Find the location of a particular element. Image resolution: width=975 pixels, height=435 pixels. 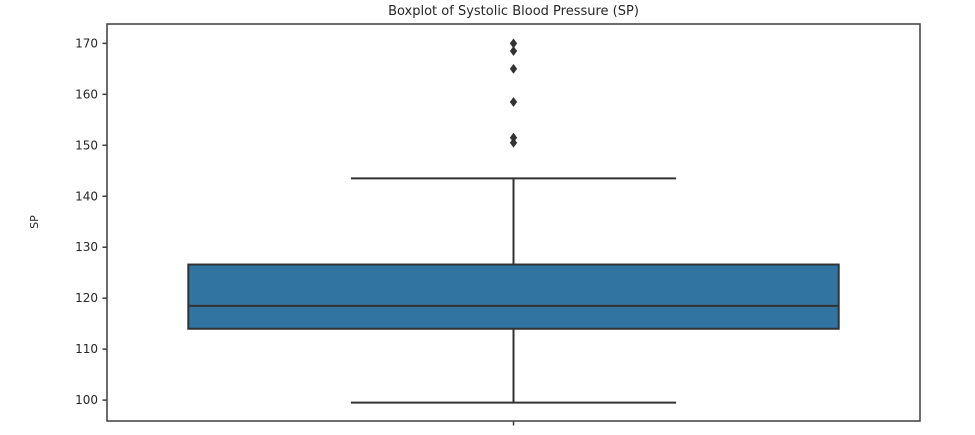

y-tick-label: 130 is located at coordinates (86, 247).